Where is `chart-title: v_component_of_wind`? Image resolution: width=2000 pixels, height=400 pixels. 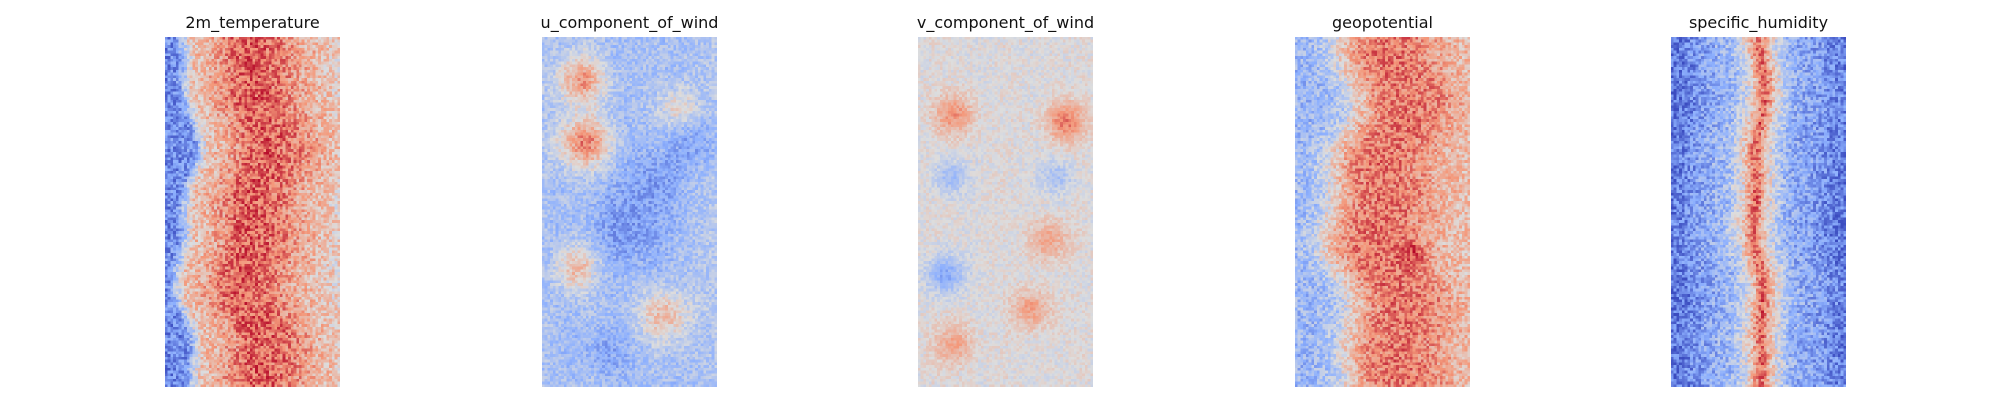
chart-title: v_component_of_wind is located at coordinates (1005, 22).